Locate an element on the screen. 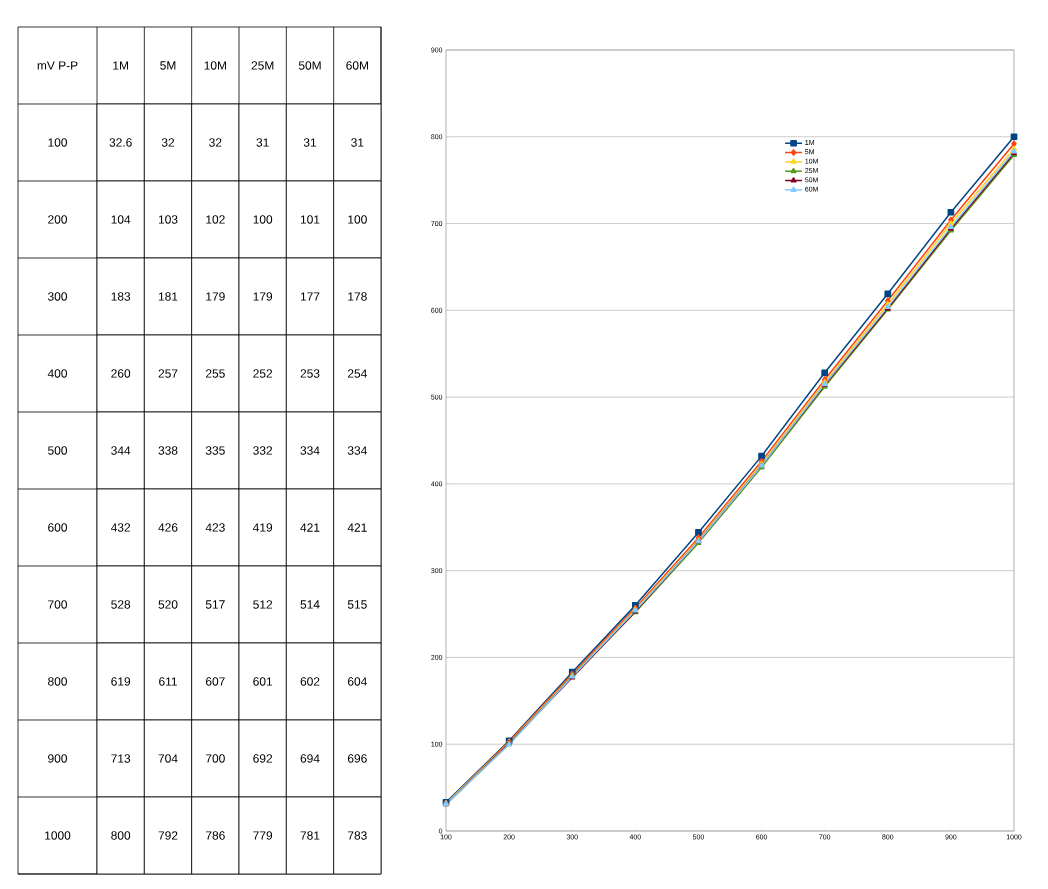 This screenshot has height=889, width=1048. data-label: 257 is located at coordinates (168, 373).